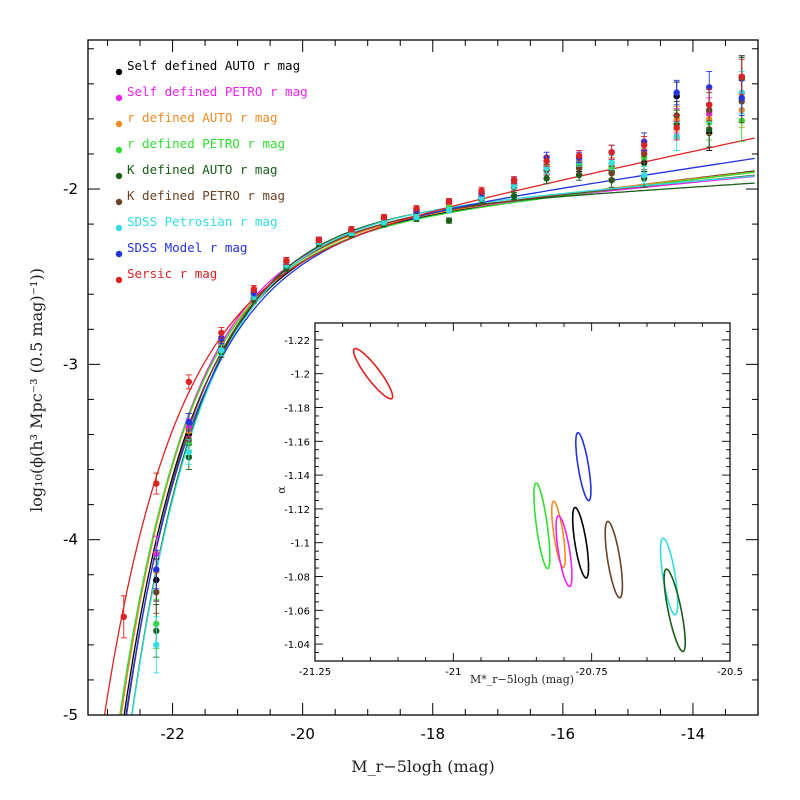 The image size is (800, 800). What do you see at coordinates (172, 734) in the screenshot?
I see `x-tick-label: -22` at bounding box center [172, 734].